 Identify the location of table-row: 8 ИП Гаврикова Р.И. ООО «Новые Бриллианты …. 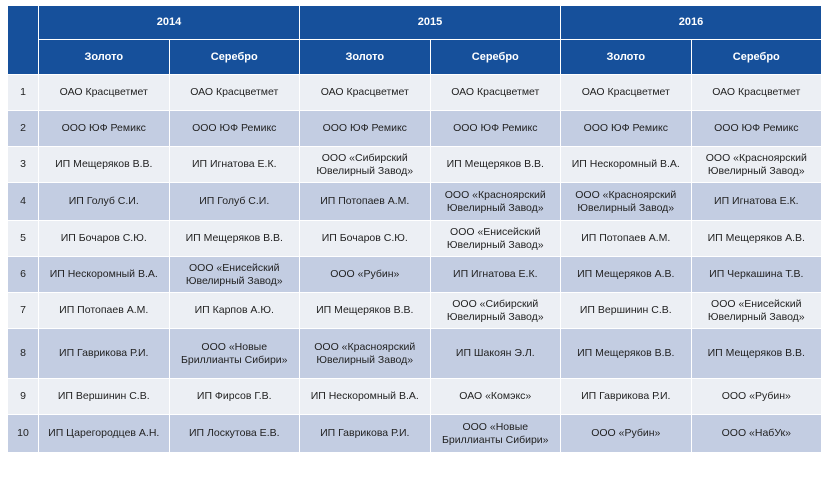
(415, 353).